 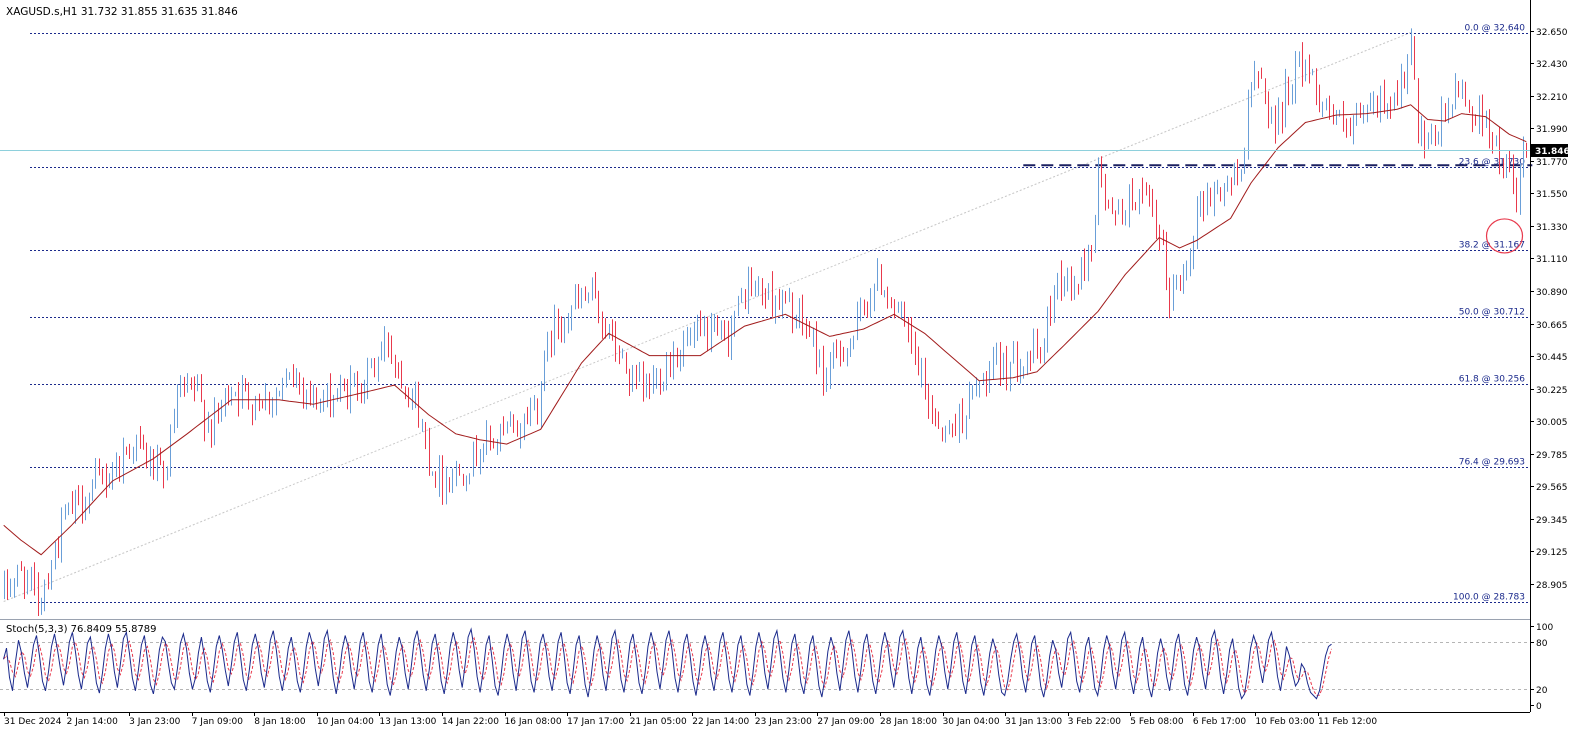 I want to click on price-tick-label: 31.110, so click(x=1552, y=260).